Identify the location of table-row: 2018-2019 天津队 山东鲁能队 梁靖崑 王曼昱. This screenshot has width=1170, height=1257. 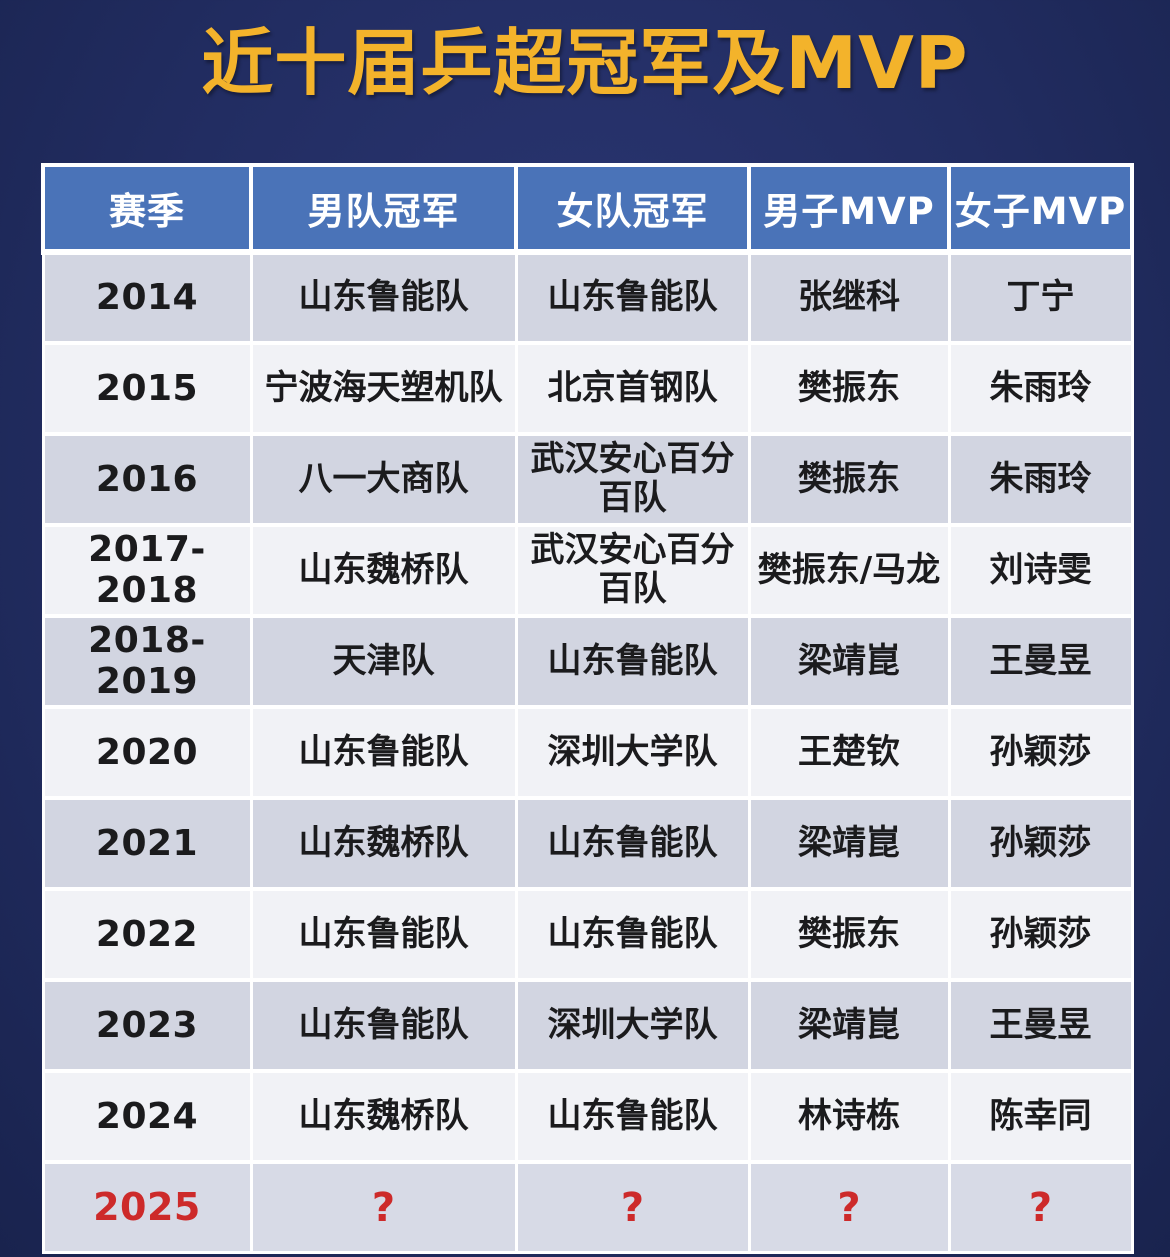
(587, 661).